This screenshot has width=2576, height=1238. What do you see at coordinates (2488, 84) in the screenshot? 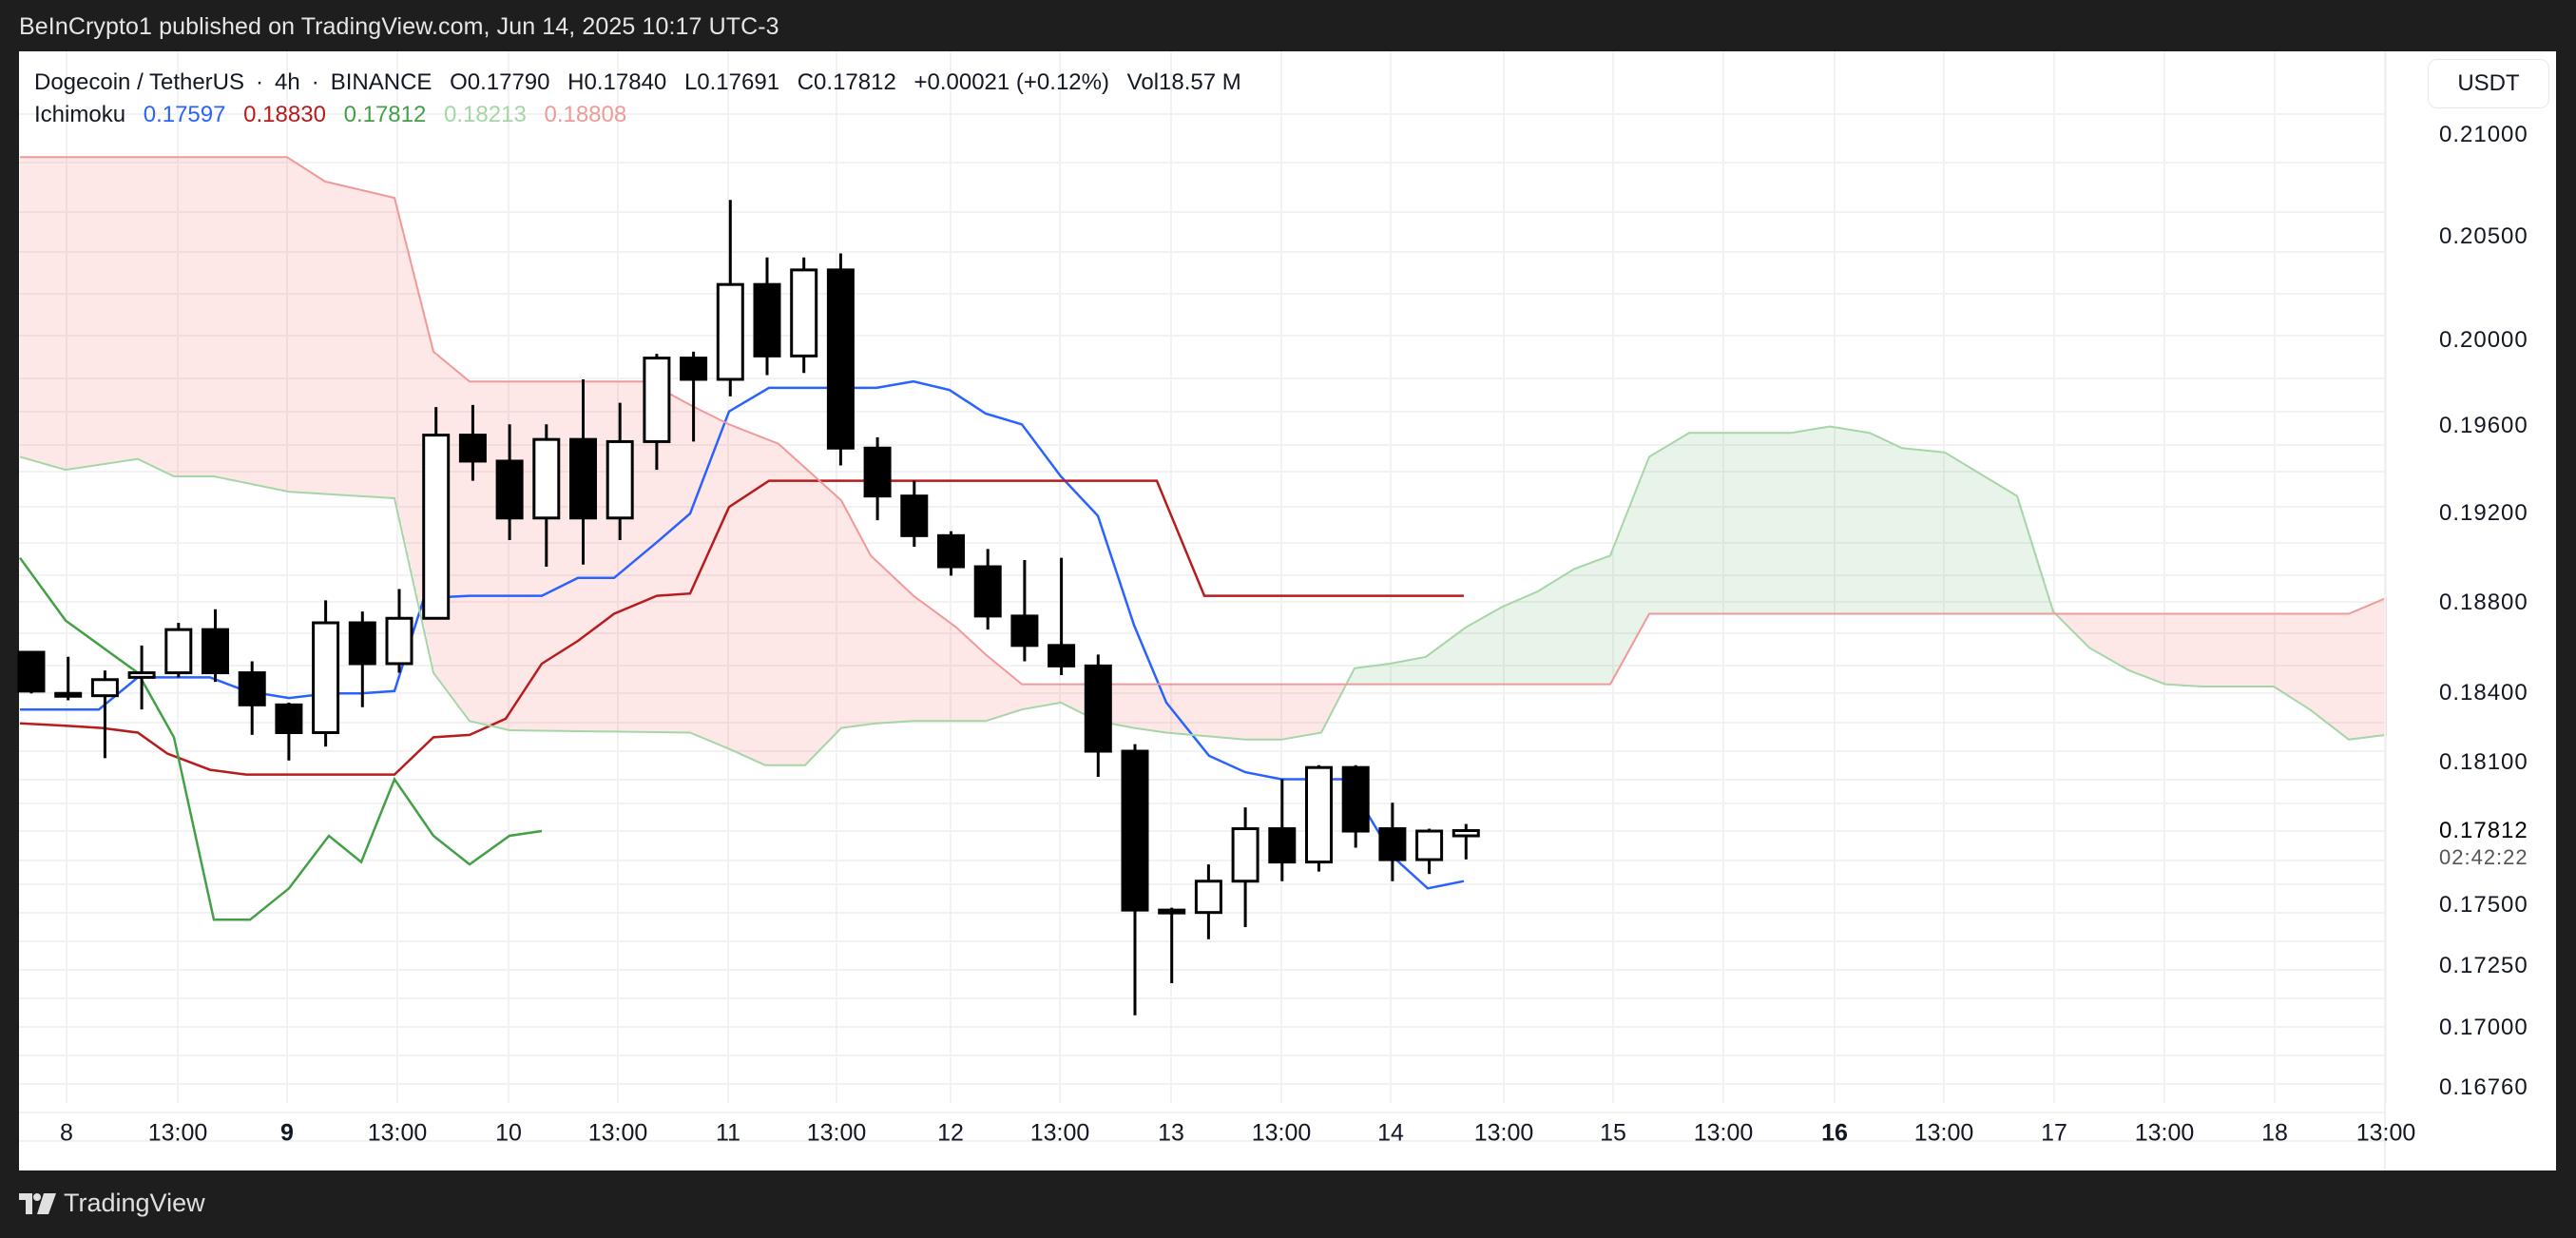
I see `currency-button: USDT` at bounding box center [2488, 84].